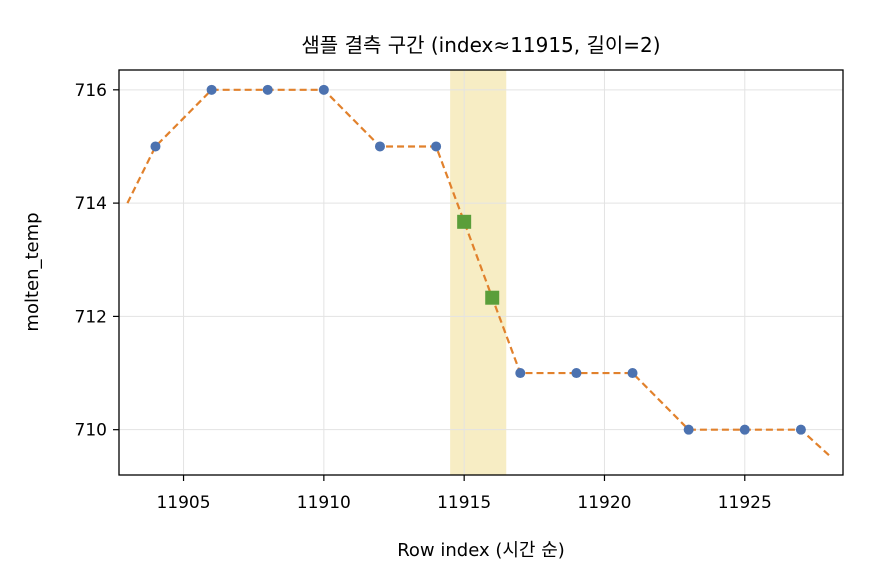 The image size is (872, 570). What do you see at coordinates (91, 431) in the screenshot?
I see `y-tick-label: 710` at bounding box center [91, 431].